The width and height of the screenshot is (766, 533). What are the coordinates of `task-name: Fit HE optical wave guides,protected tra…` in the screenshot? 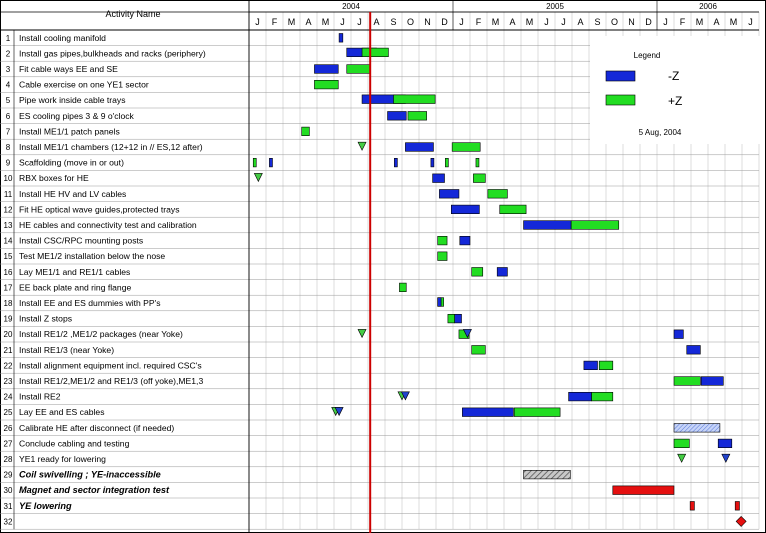 It's located at (99, 209).